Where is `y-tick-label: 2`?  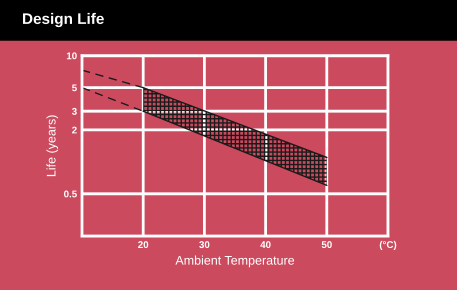 y-tick-label: 2 is located at coordinates (74, 130).